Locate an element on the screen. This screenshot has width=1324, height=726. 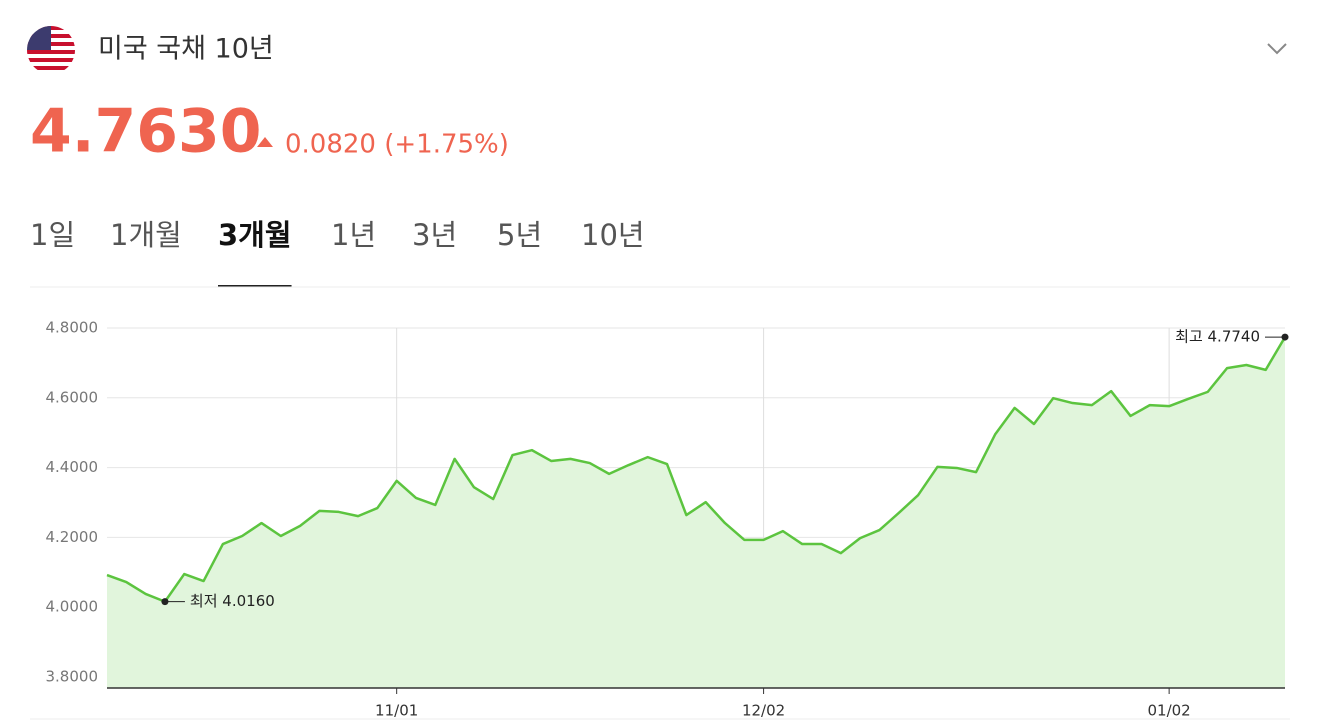
tab: 1일 is located at coordinates (52, 235).